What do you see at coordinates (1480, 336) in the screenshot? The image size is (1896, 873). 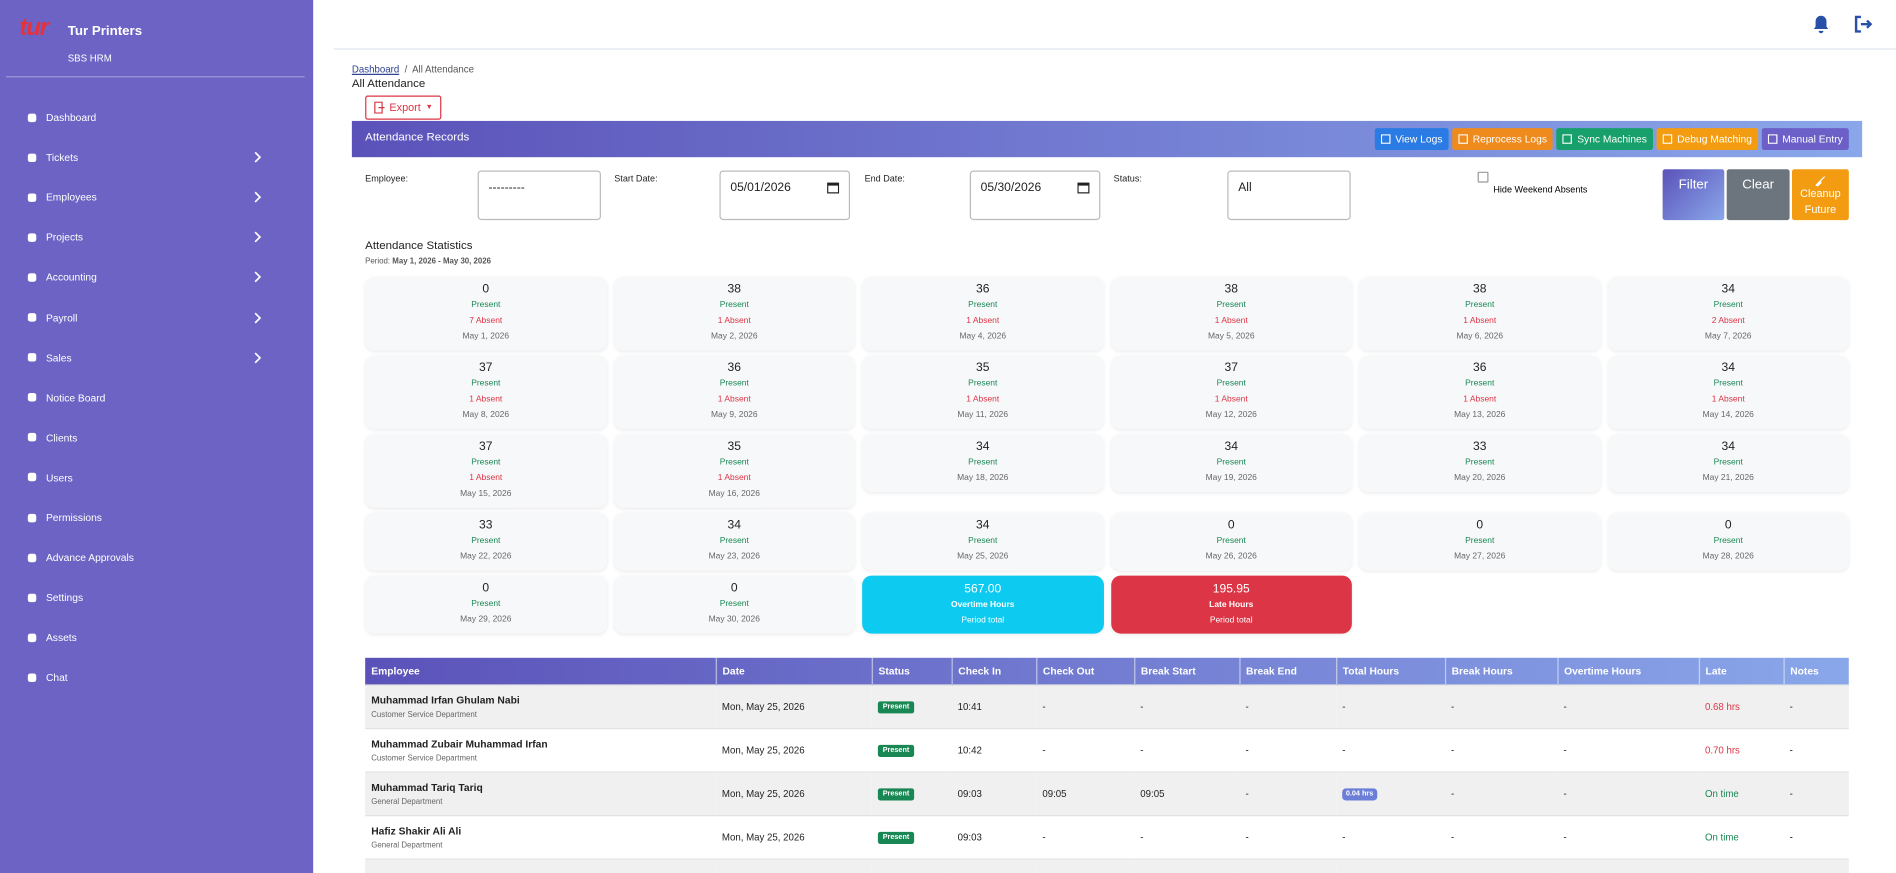 I see `stat-date: May 6, 2026` at bounding box center [1480, 336].